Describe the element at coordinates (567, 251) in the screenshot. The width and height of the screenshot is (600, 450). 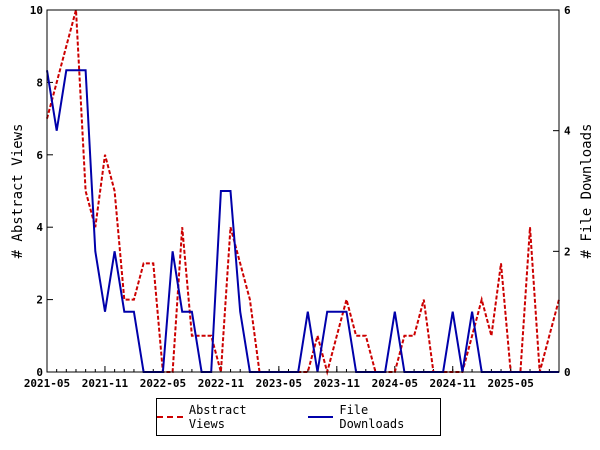
I see `y2-tick-label: 2` at that location.